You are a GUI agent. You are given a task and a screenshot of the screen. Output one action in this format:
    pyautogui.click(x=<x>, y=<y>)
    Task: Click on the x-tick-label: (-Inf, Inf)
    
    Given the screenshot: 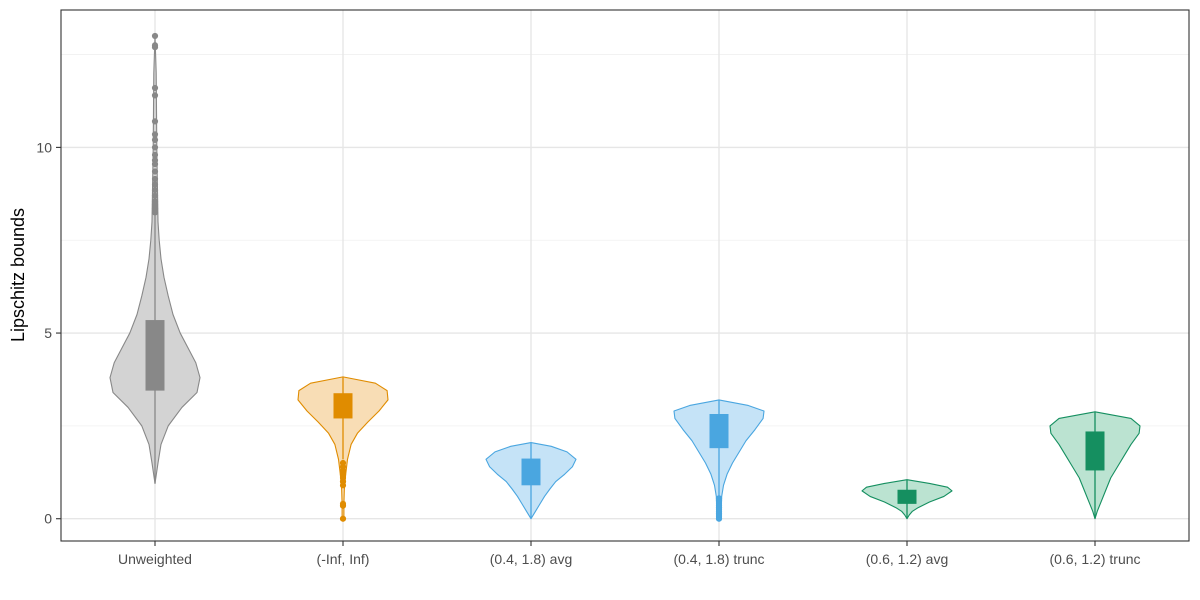 What is the action you would take?
    pyautogui.click(x=343, y=559)
    